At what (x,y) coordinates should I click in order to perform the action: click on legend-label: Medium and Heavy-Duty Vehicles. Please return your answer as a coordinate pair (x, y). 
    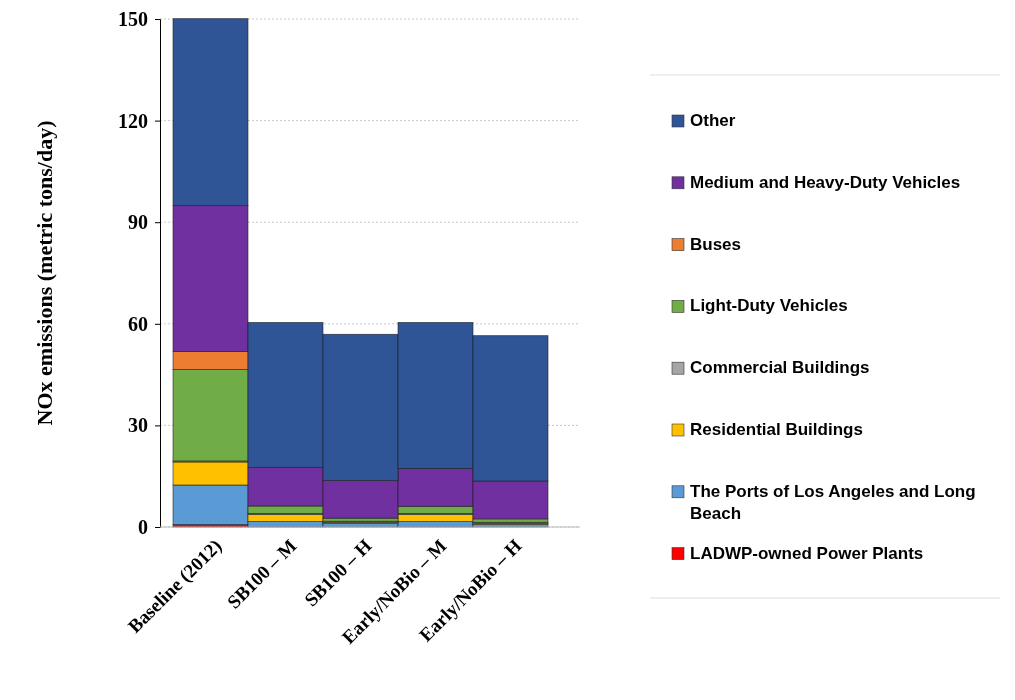
    Looking at the image, I should click on (825, 182).